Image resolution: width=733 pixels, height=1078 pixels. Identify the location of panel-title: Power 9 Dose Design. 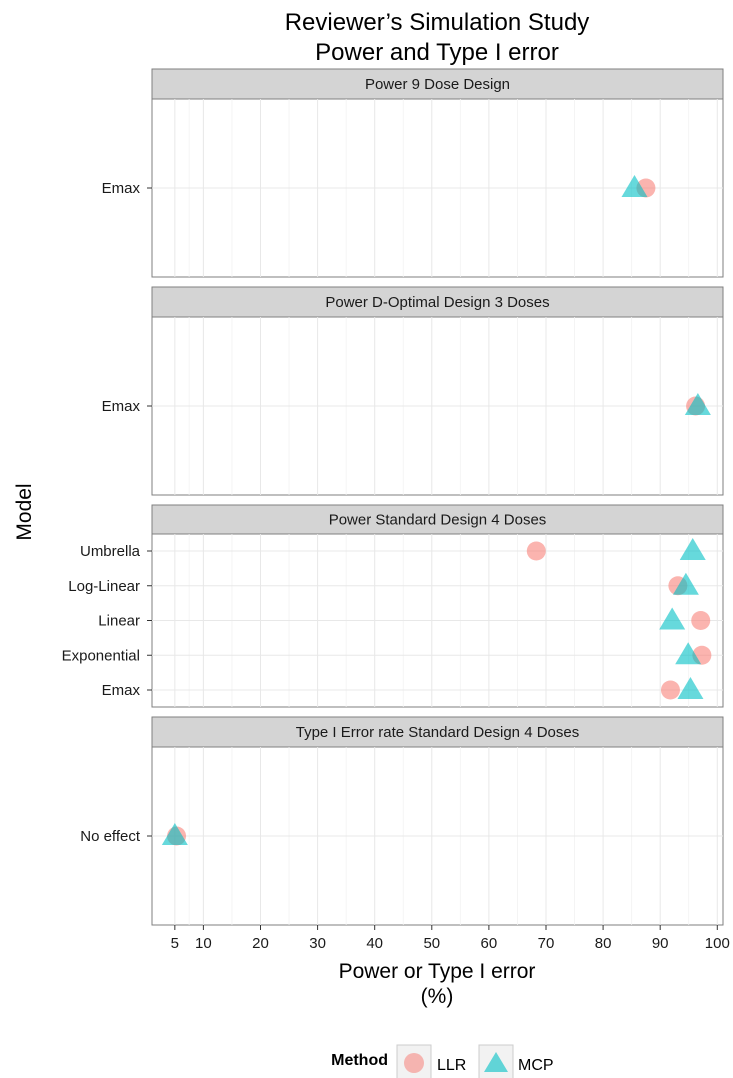
(437, 84).